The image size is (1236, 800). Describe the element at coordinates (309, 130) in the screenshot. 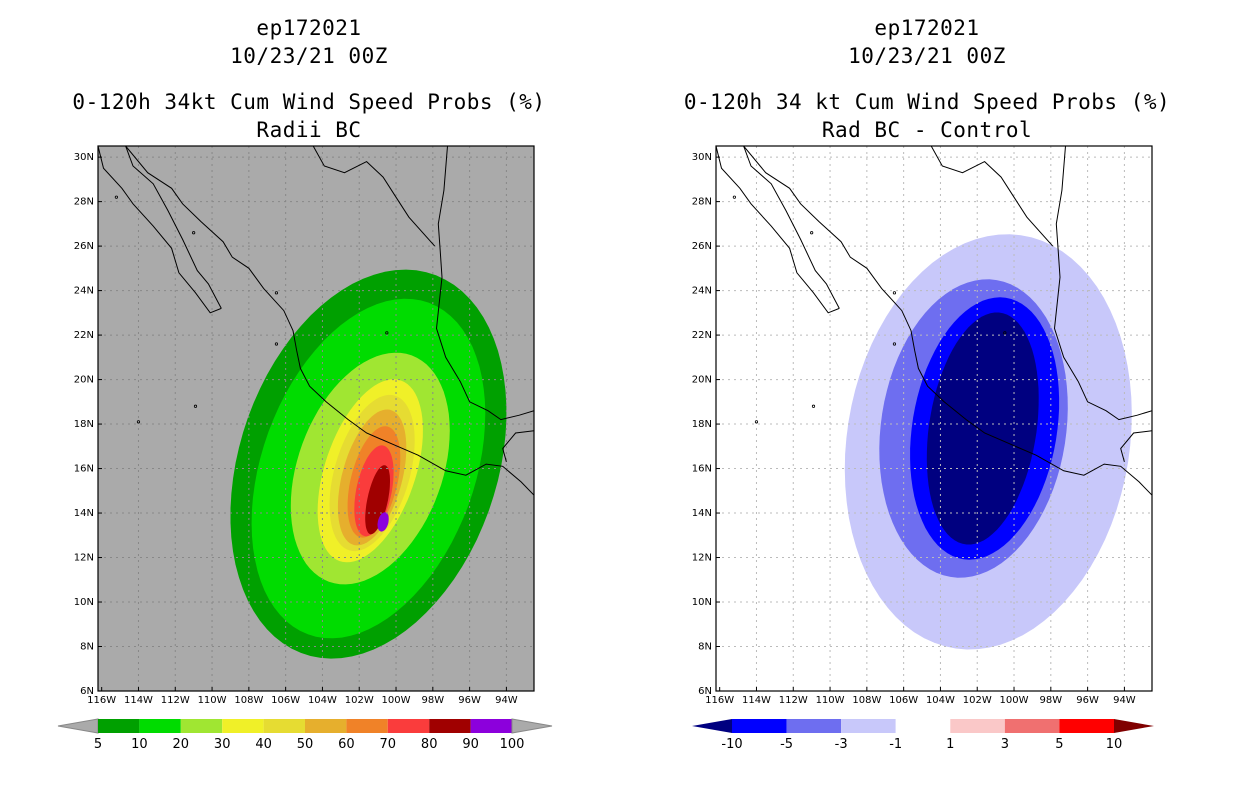

I see `plot-subtitle: Radii BC` at that location.